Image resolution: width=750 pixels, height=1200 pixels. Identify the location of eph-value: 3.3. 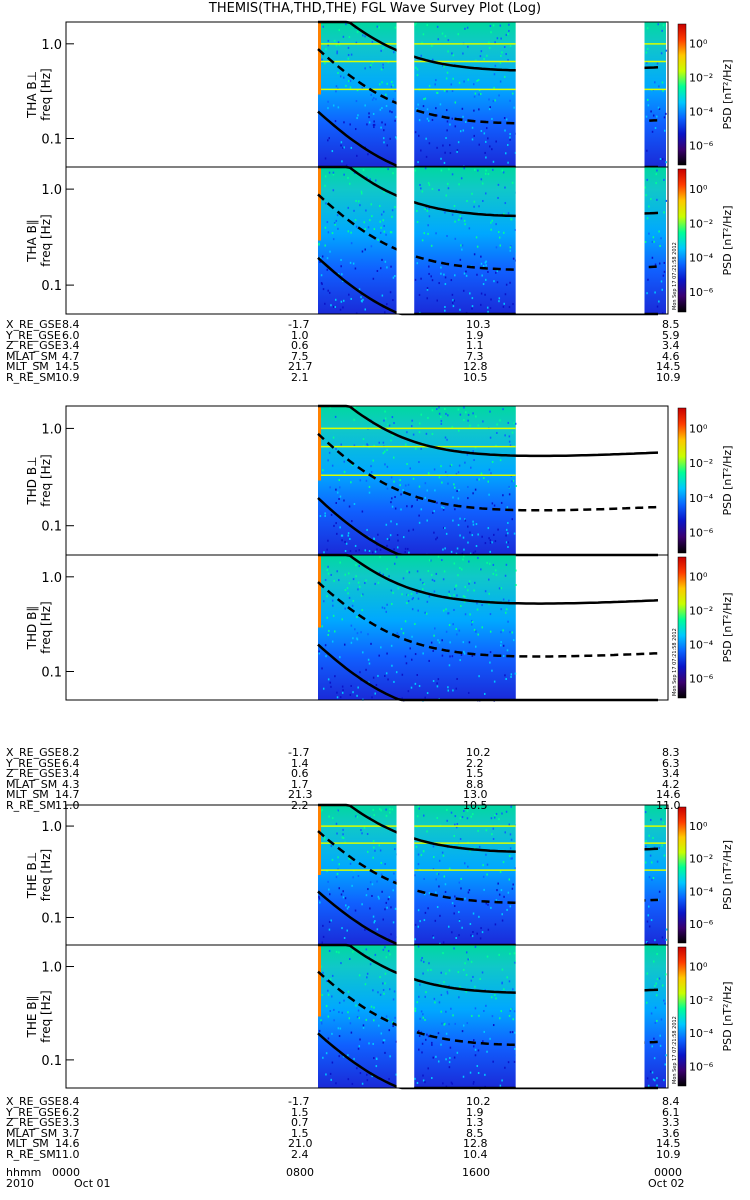
(71, 1123).